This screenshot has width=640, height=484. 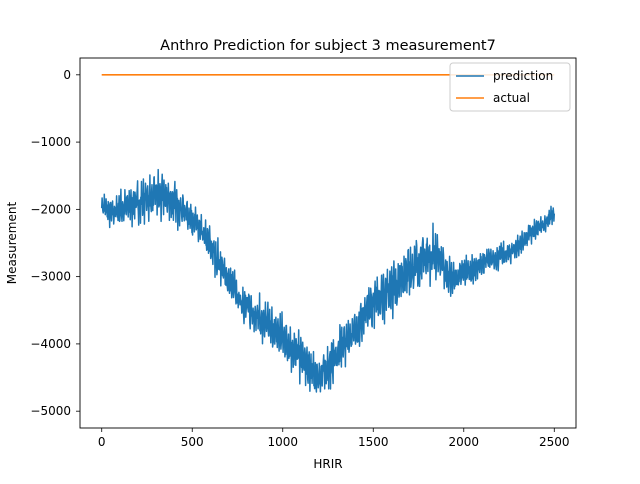 I want to click on y-tick-label: −2000, so click(x=50, y=209).